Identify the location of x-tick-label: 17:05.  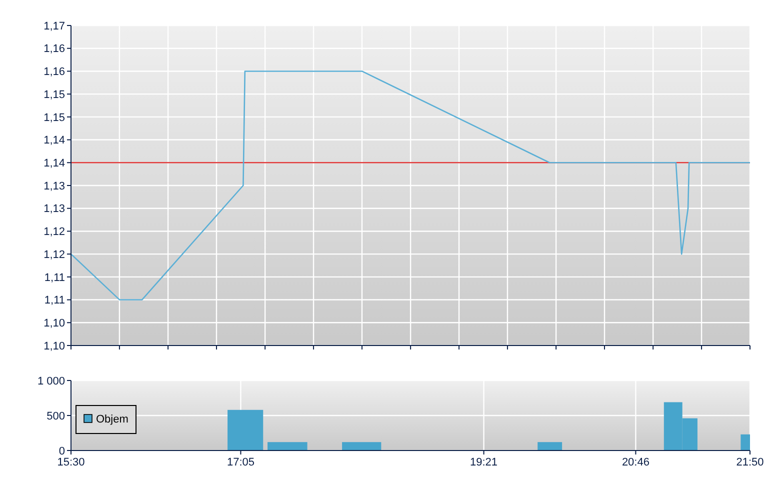
(240, 462).